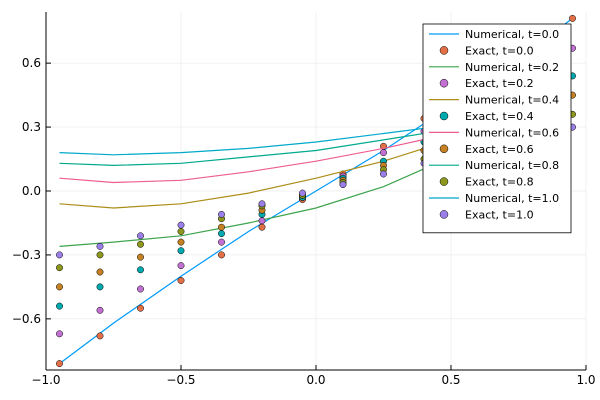 The width and height of the screenshot is (600, 400). I want to click on legend-label: Exact, t=0.6, so click(499, 149).